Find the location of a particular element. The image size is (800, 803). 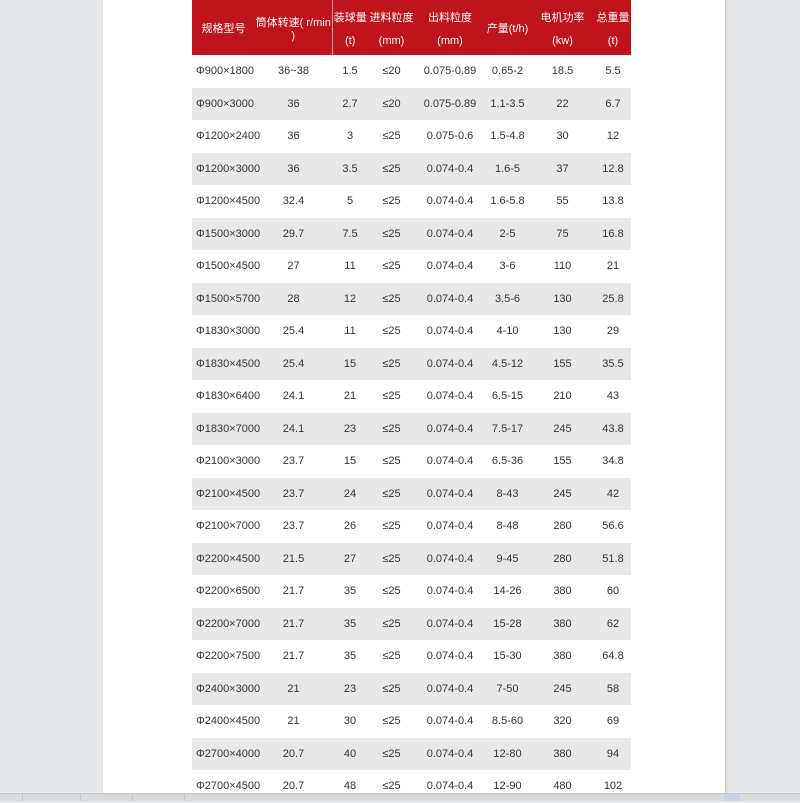

table-row: Φ1500×5700 28 12 ≤25 0.074-0.4 3.5-6 130 25.8 is located at coordinates (411, 298).